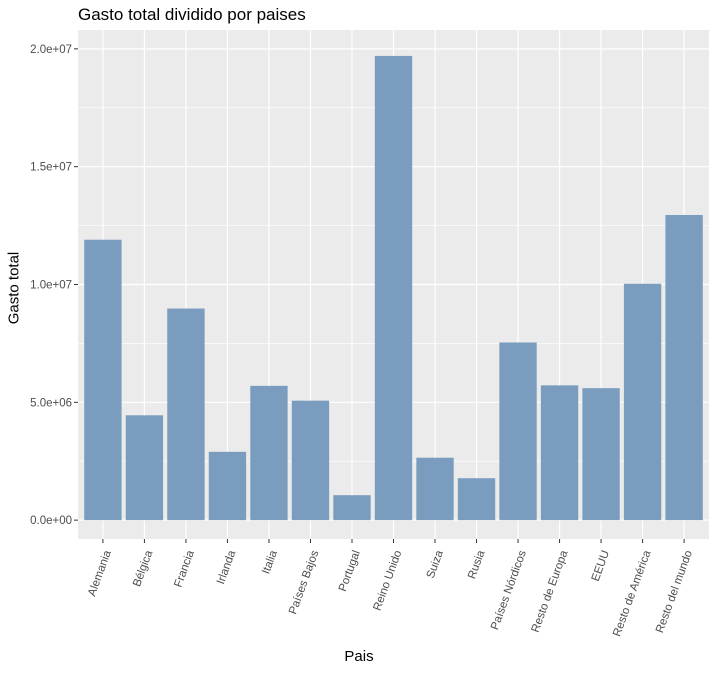  I want to click on x-tick-label: Países Nórdicos, so click(509, 590).